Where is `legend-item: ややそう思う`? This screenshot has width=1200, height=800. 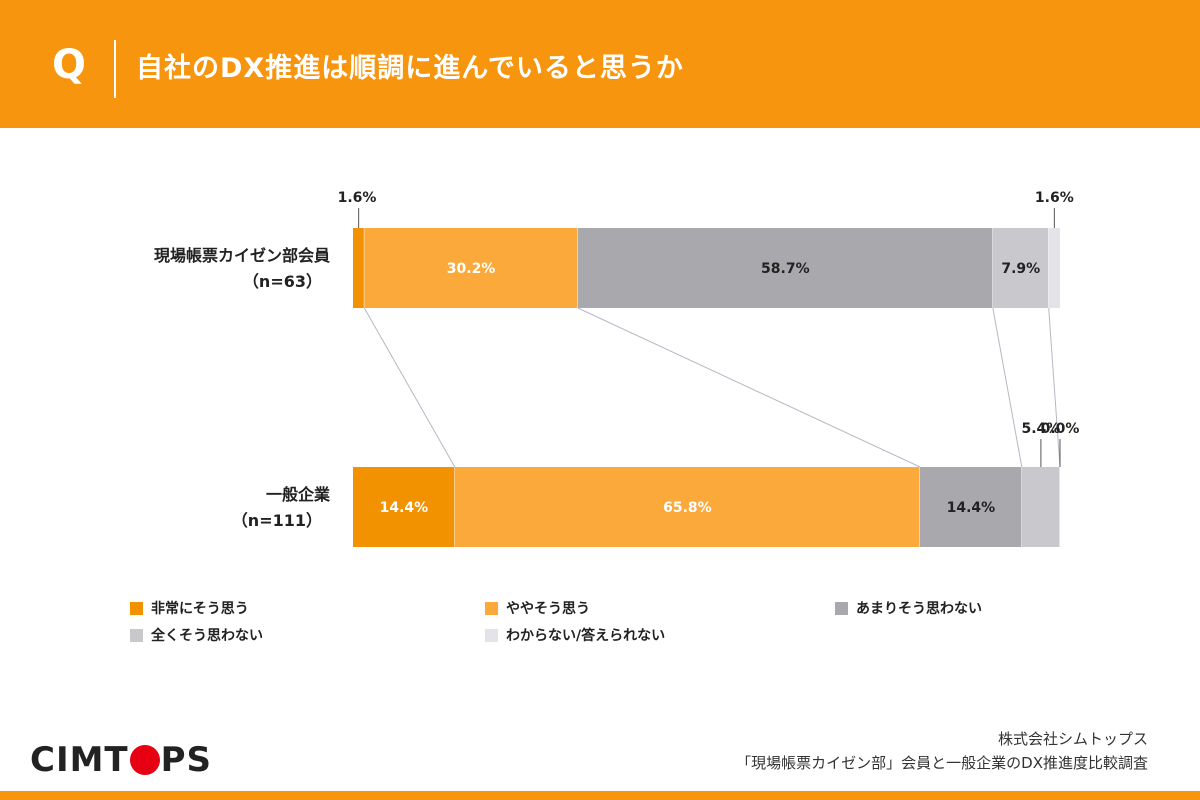
legend-item: ややそう思う is located at coordinates (537, 608).